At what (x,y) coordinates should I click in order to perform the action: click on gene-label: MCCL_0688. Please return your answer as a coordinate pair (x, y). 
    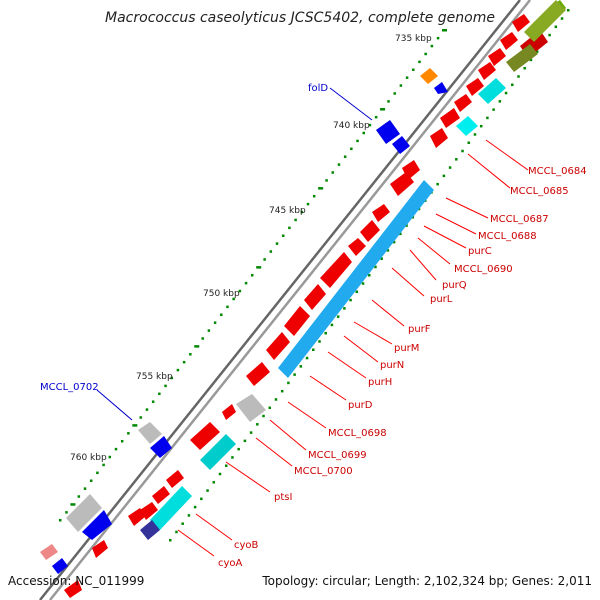
    Looking at the image, I should click on (507, 236).